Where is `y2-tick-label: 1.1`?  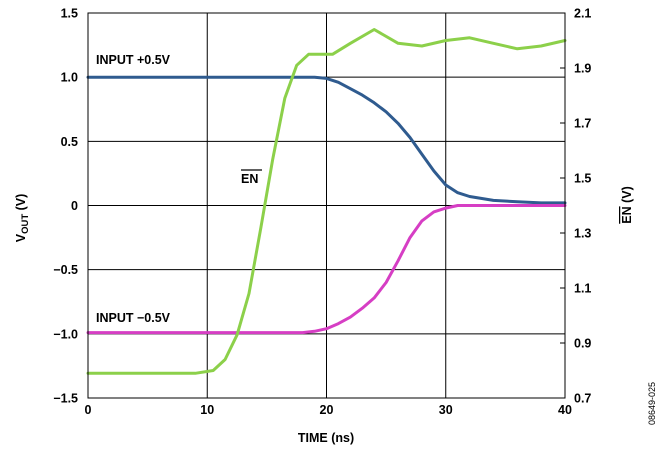 y2-tick-label: 1.1 is located at coordinates (582, 289).